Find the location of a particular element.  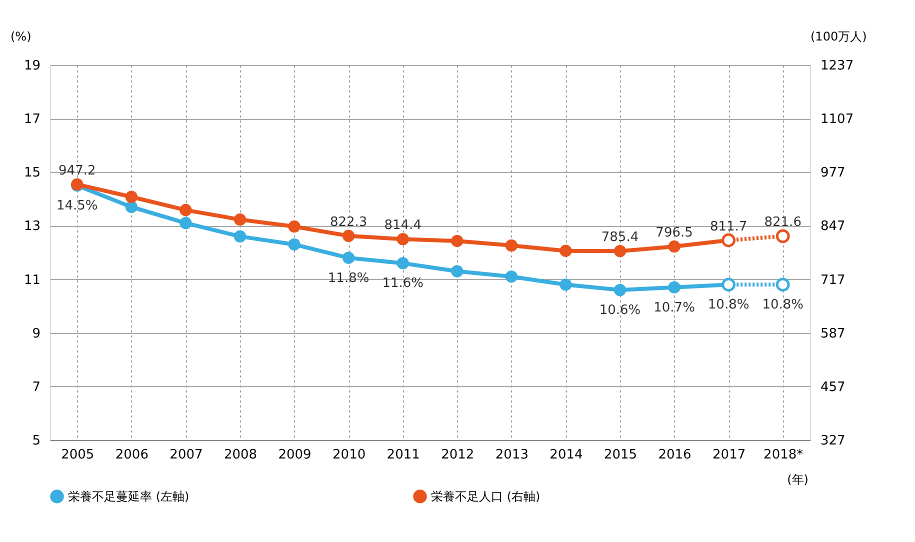

x-tick-label: 2013 is located at coordinates (511, 455).